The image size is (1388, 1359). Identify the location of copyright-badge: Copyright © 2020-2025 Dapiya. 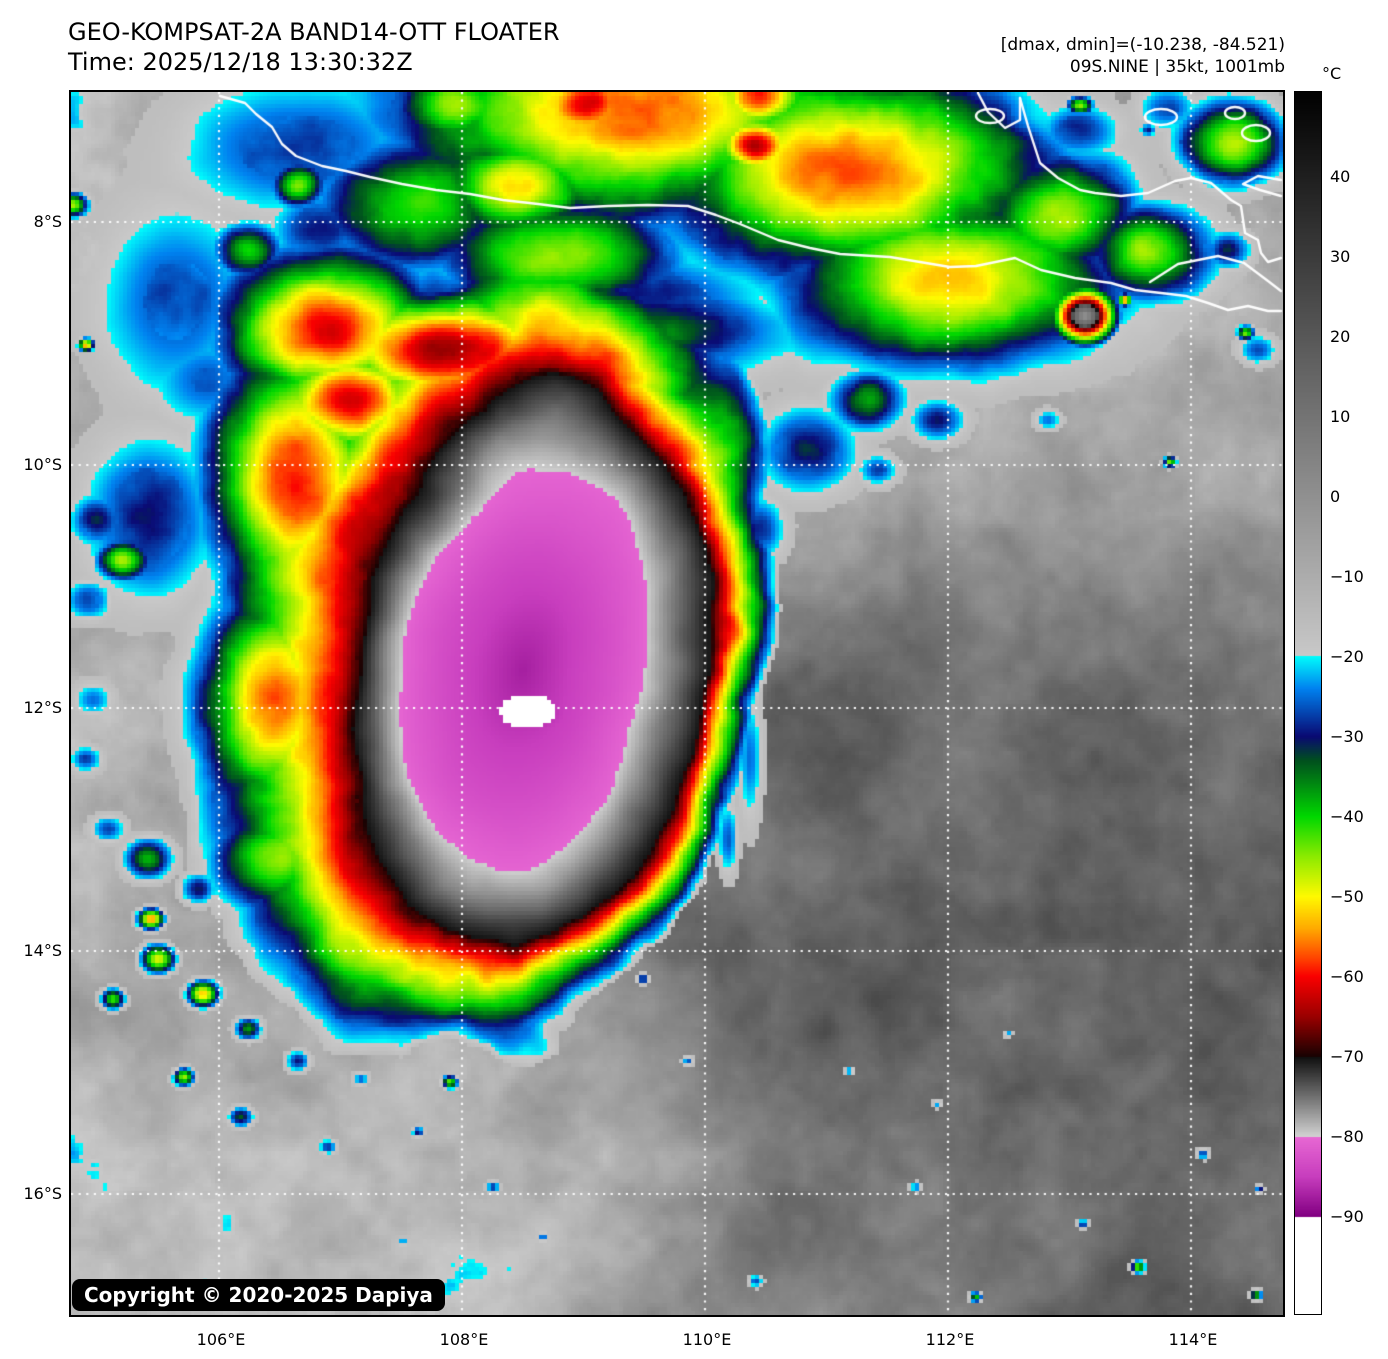
(258, 1295).